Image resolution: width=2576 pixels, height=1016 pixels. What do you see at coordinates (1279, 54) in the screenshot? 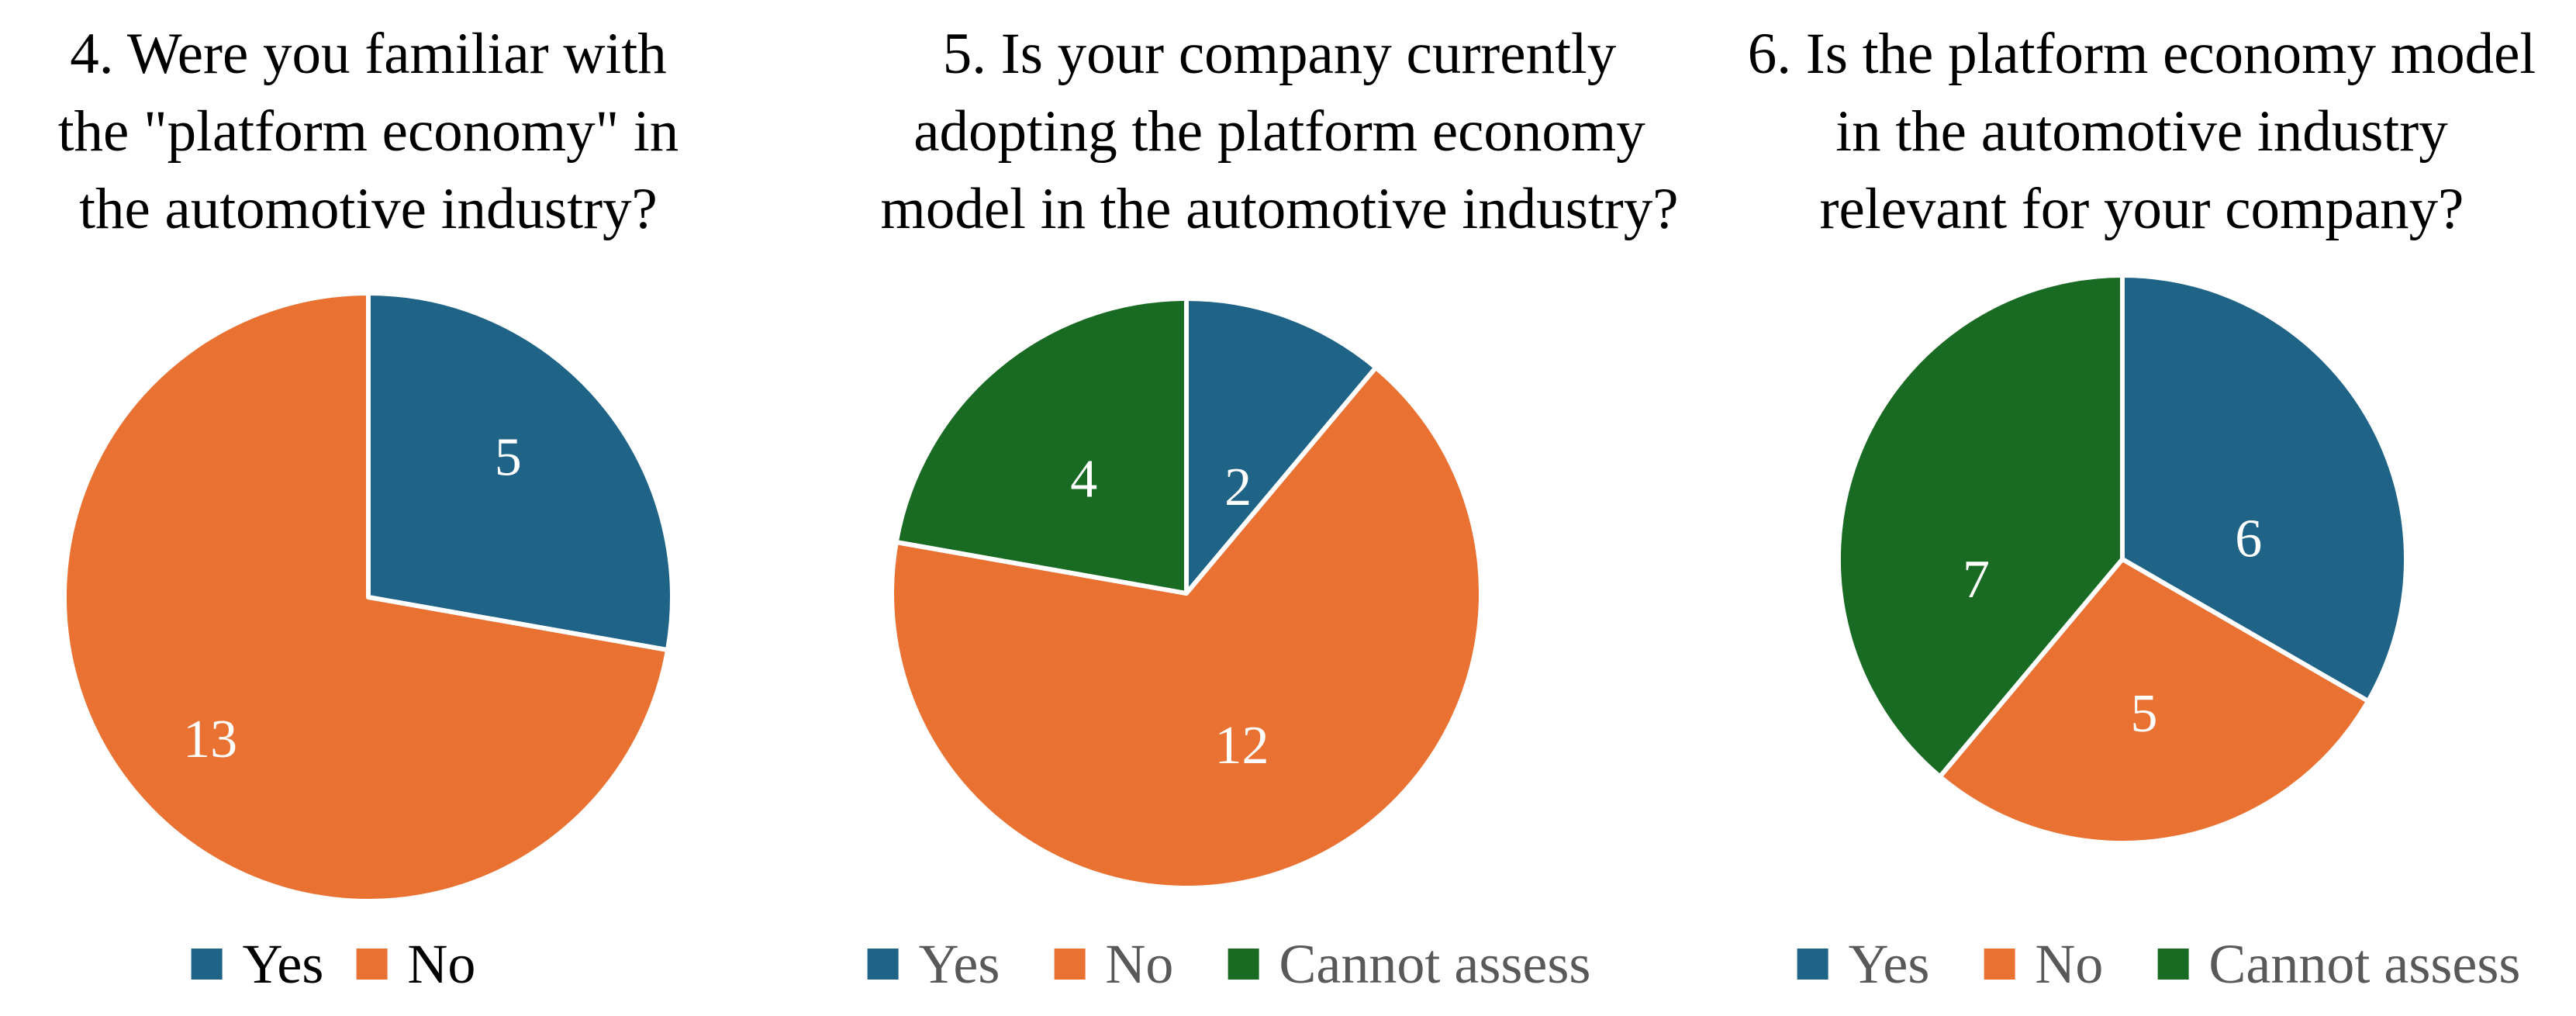
I see `chart-title-line: 5. Is your company currently` at bounding box center [1279, 54].